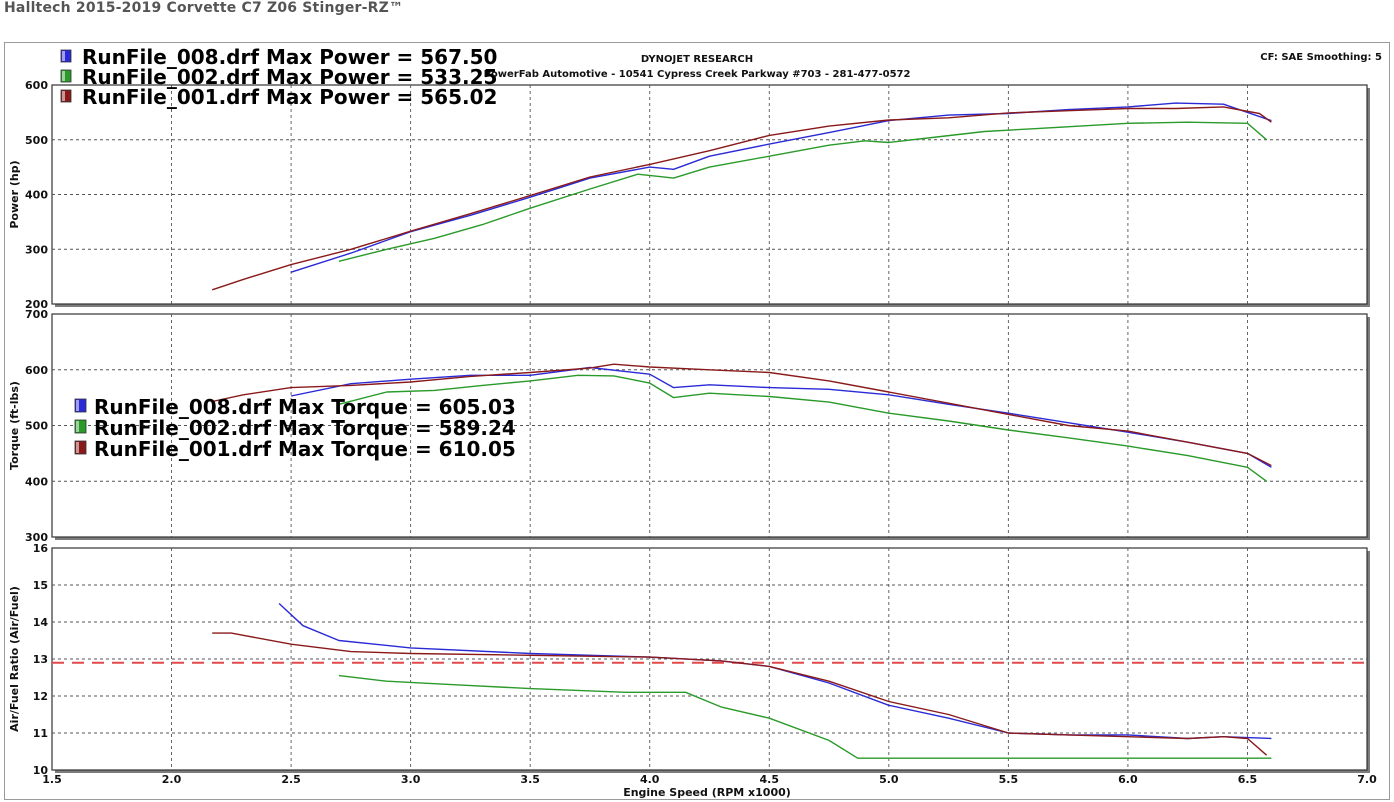 The height and width of the screenshot is (802, 1394). What do you see at coordinates (781, 417) in the screenshot?
I see `torque-series-run008` at bounding box center [781, 417].